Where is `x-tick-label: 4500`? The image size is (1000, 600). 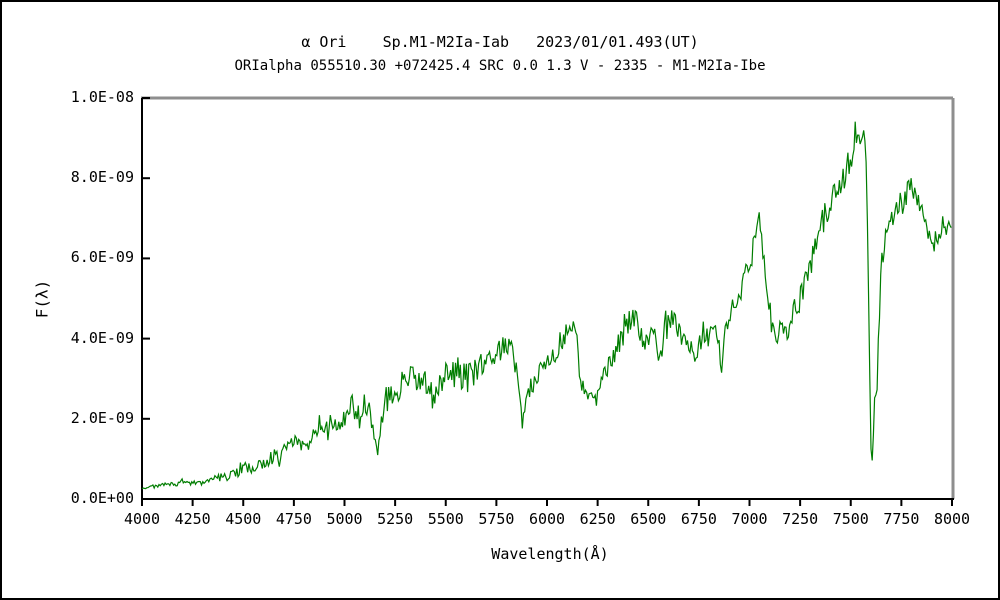
x-tick-label: 4500 is located at coordinates (243, 519).